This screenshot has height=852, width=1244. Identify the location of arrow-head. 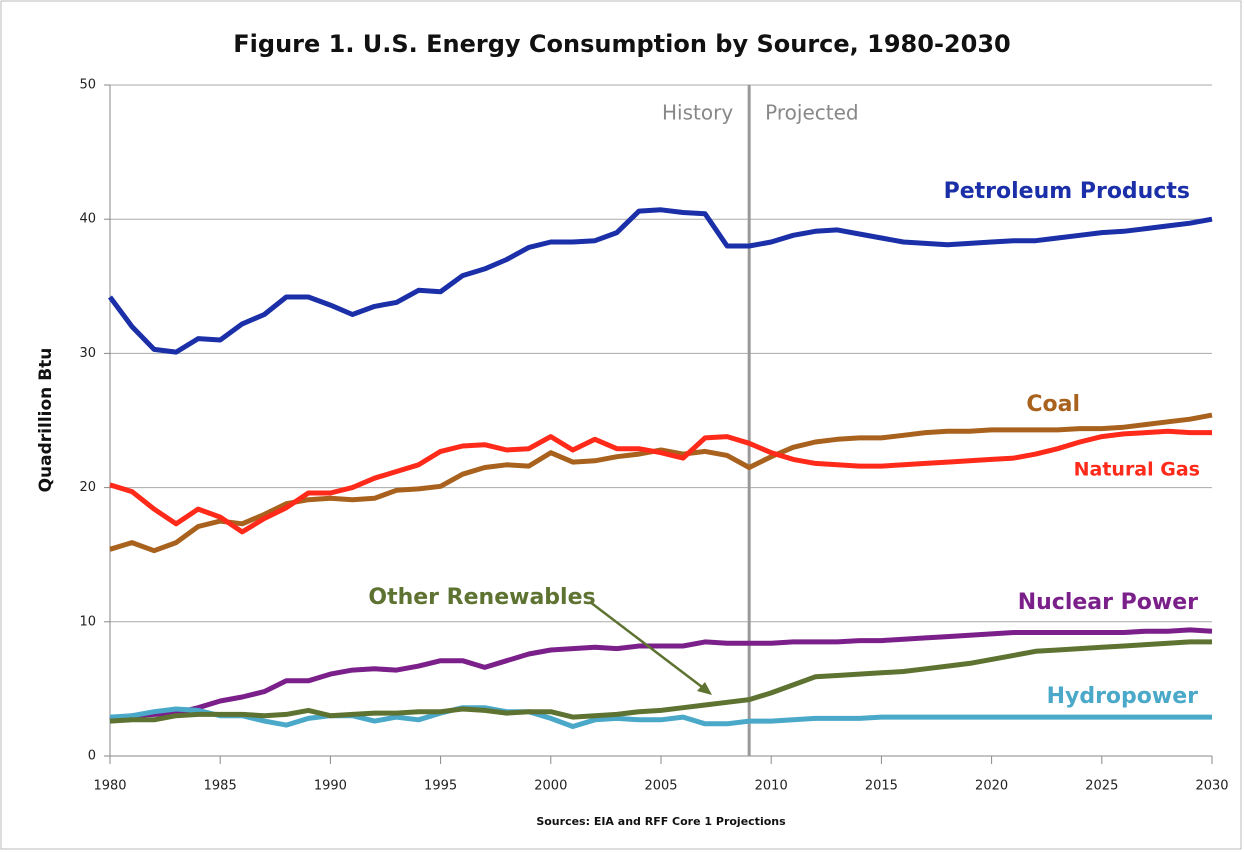
(704, 688).